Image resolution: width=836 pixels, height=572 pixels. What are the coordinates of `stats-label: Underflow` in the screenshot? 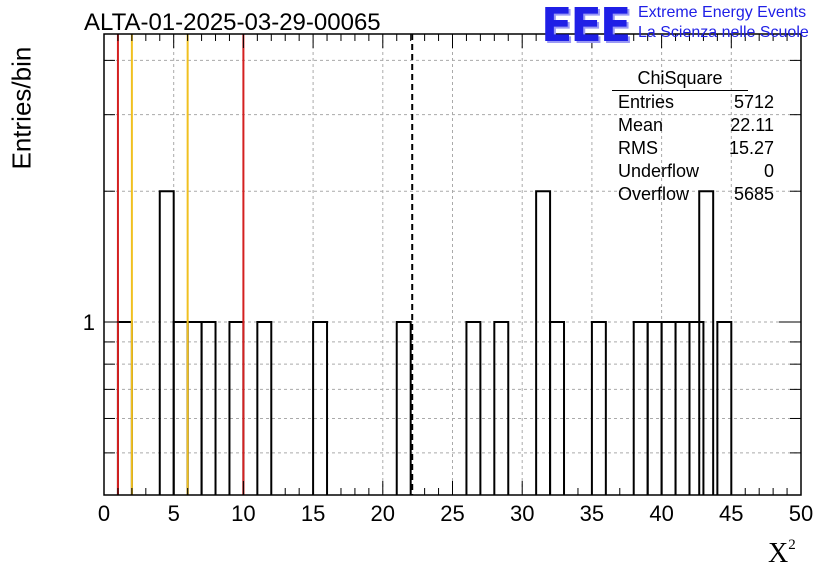 It's located at (659, 171).